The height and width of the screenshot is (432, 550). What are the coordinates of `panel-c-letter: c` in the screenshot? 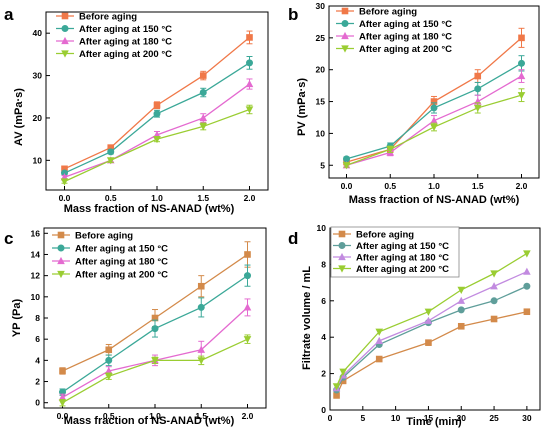 It's located at (8, 238).